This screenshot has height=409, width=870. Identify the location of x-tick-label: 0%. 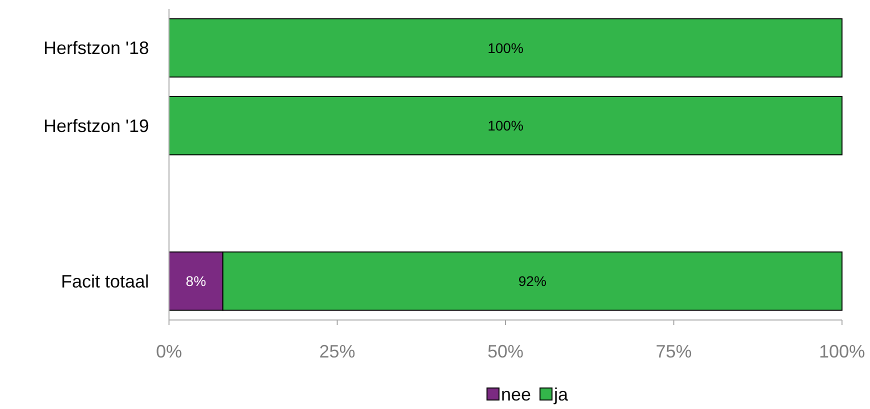
(169, 351).